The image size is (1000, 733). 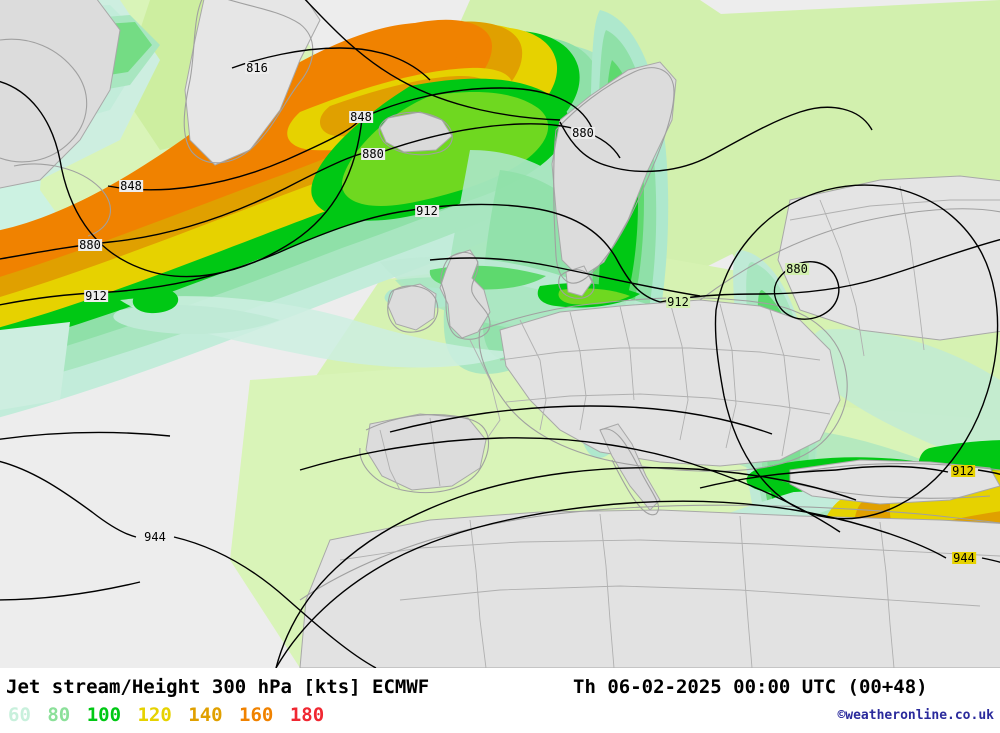 I want to click on windspeed-color-scale: 60 80 100 120 140 160 180, so click(x=168, y=715).